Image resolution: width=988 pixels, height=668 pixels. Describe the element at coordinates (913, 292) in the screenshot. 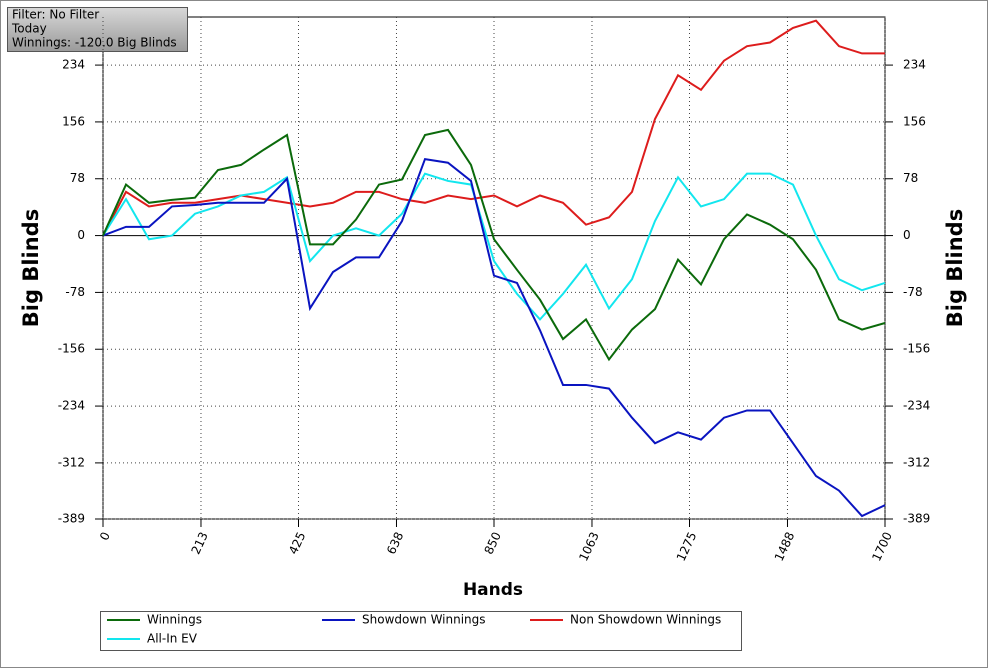

I see `y2-tick-label: -78` at that location.